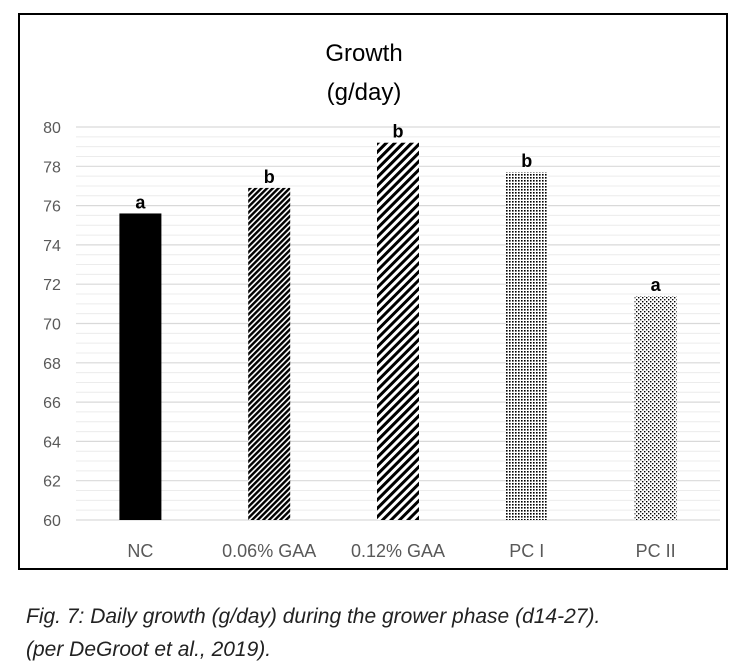 Image resolution: width=749 pixels, height=665 pixels. I want to click on y-tick-label: 76, so click(52, 207).